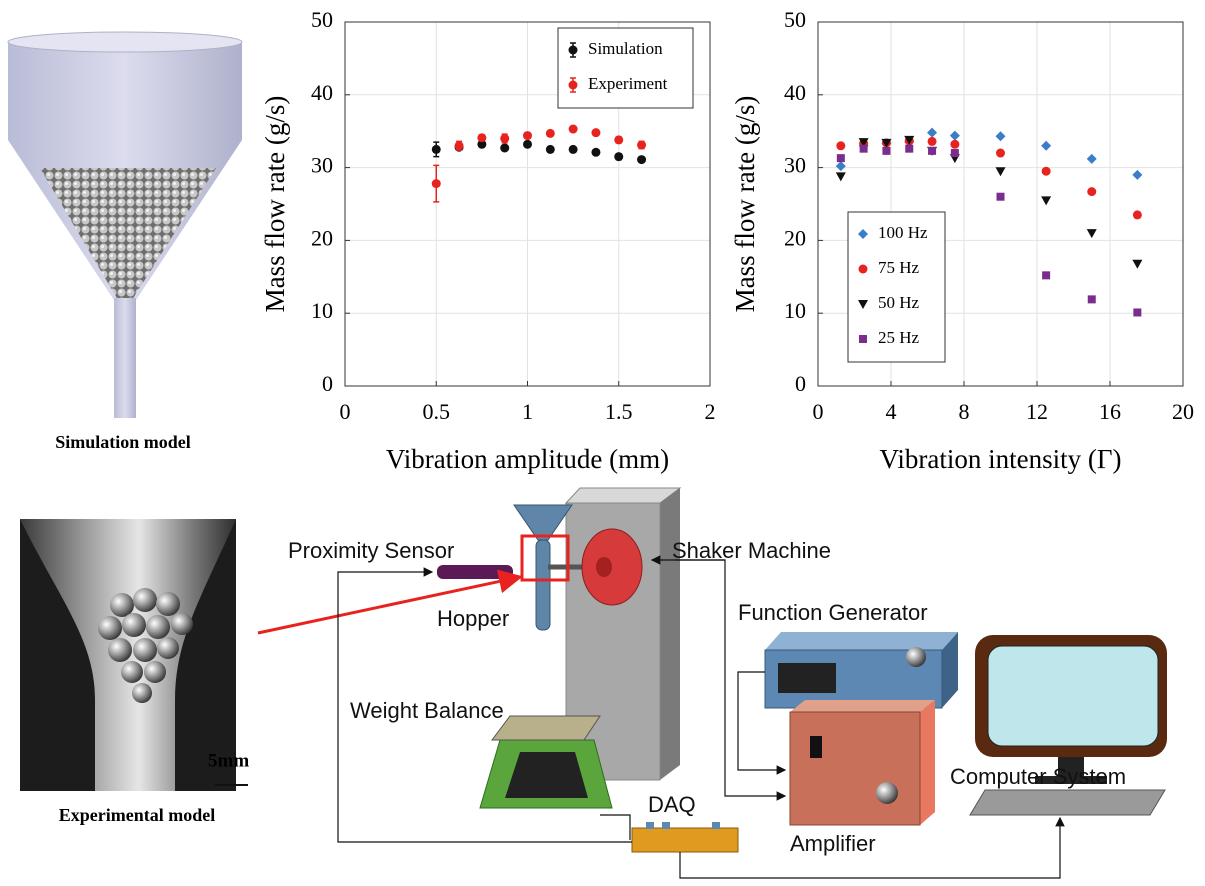 Image resolution: width=1205 pixels, height=886 pixels. Describe the element at coordinates (964, 411) in the screenshot. I see `x-tick-label: 8` at that location.